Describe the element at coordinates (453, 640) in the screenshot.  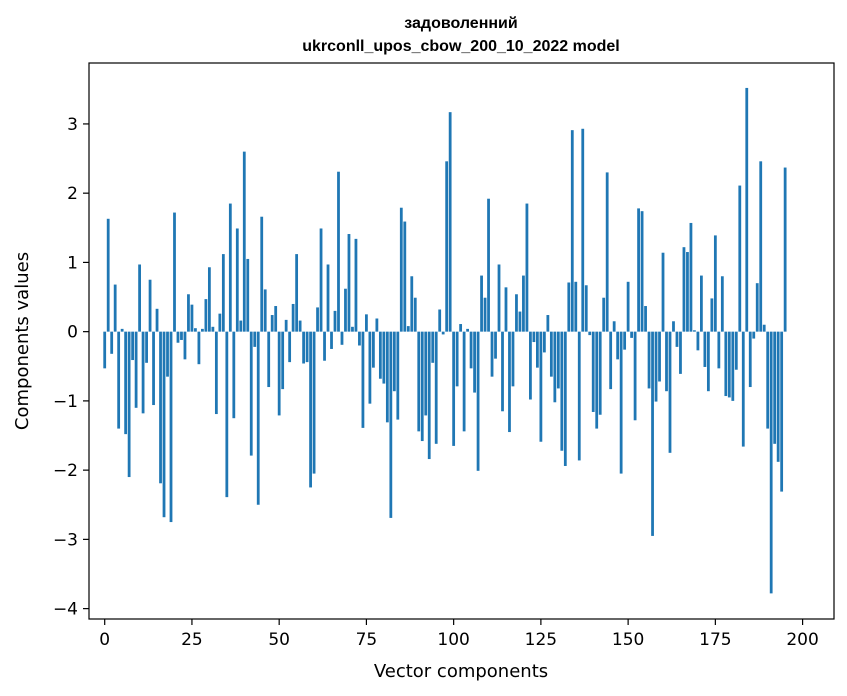
I see `x-tick-label: 100` at that location.